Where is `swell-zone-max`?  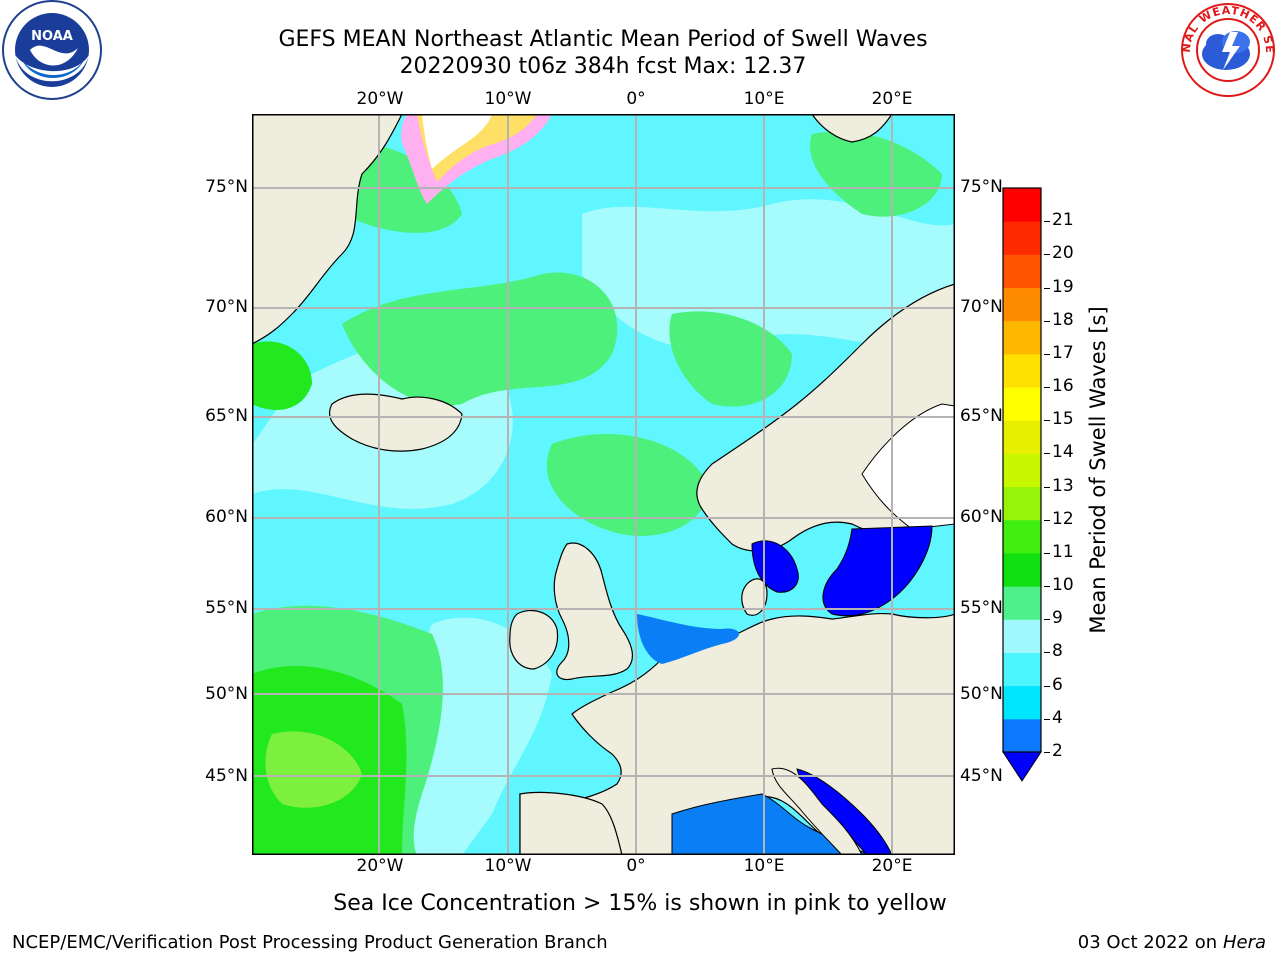 swell-zone-max is located at coordinates (313, 769).